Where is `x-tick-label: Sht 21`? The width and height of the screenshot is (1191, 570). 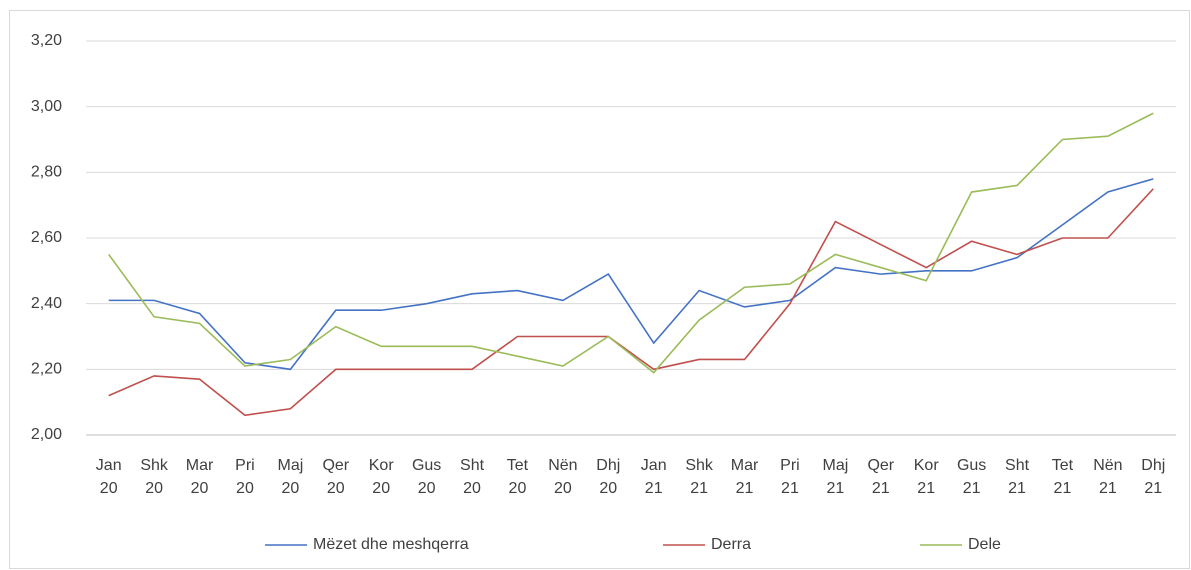 x-tick-label: Sht 21 is located at coordinates (1017, 477).